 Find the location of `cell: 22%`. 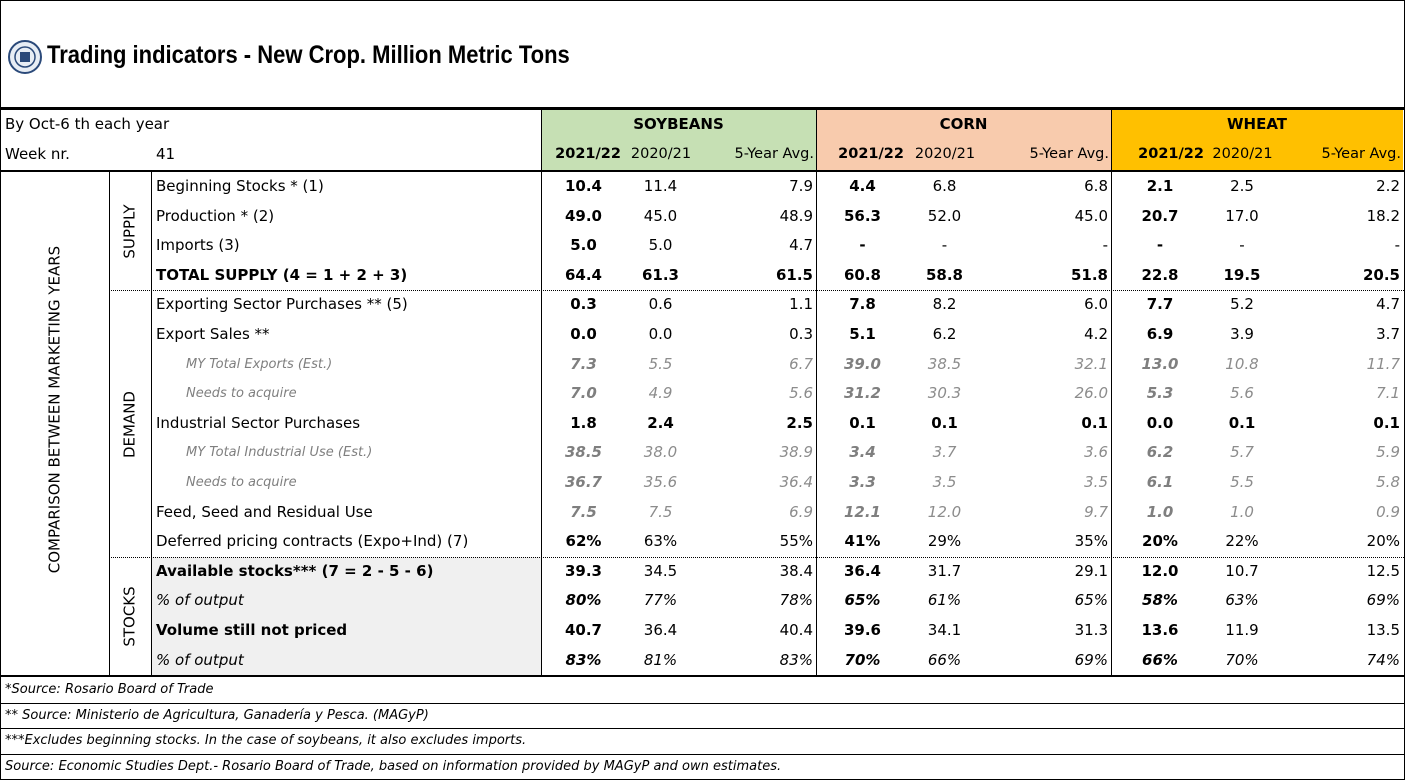

cell: 22% is located at coordinates (1242, 541).